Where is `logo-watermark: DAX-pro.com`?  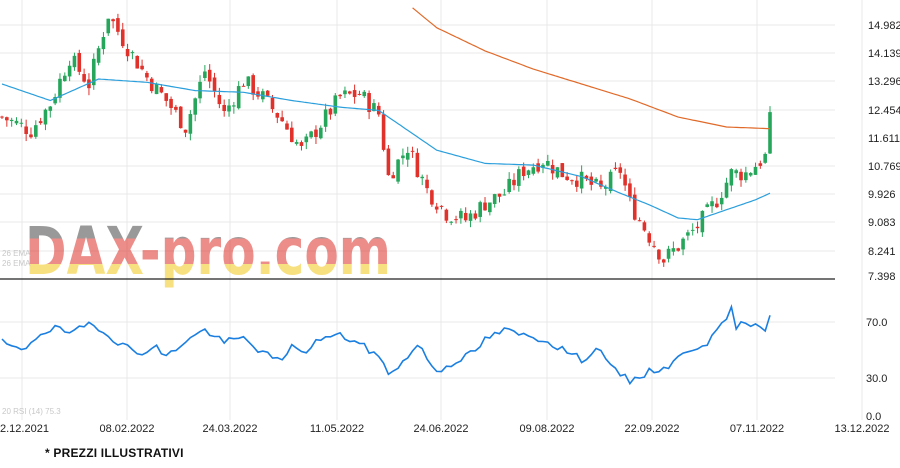 logo-watermark: DAX-pro.com is located at coordinates (208, 251).